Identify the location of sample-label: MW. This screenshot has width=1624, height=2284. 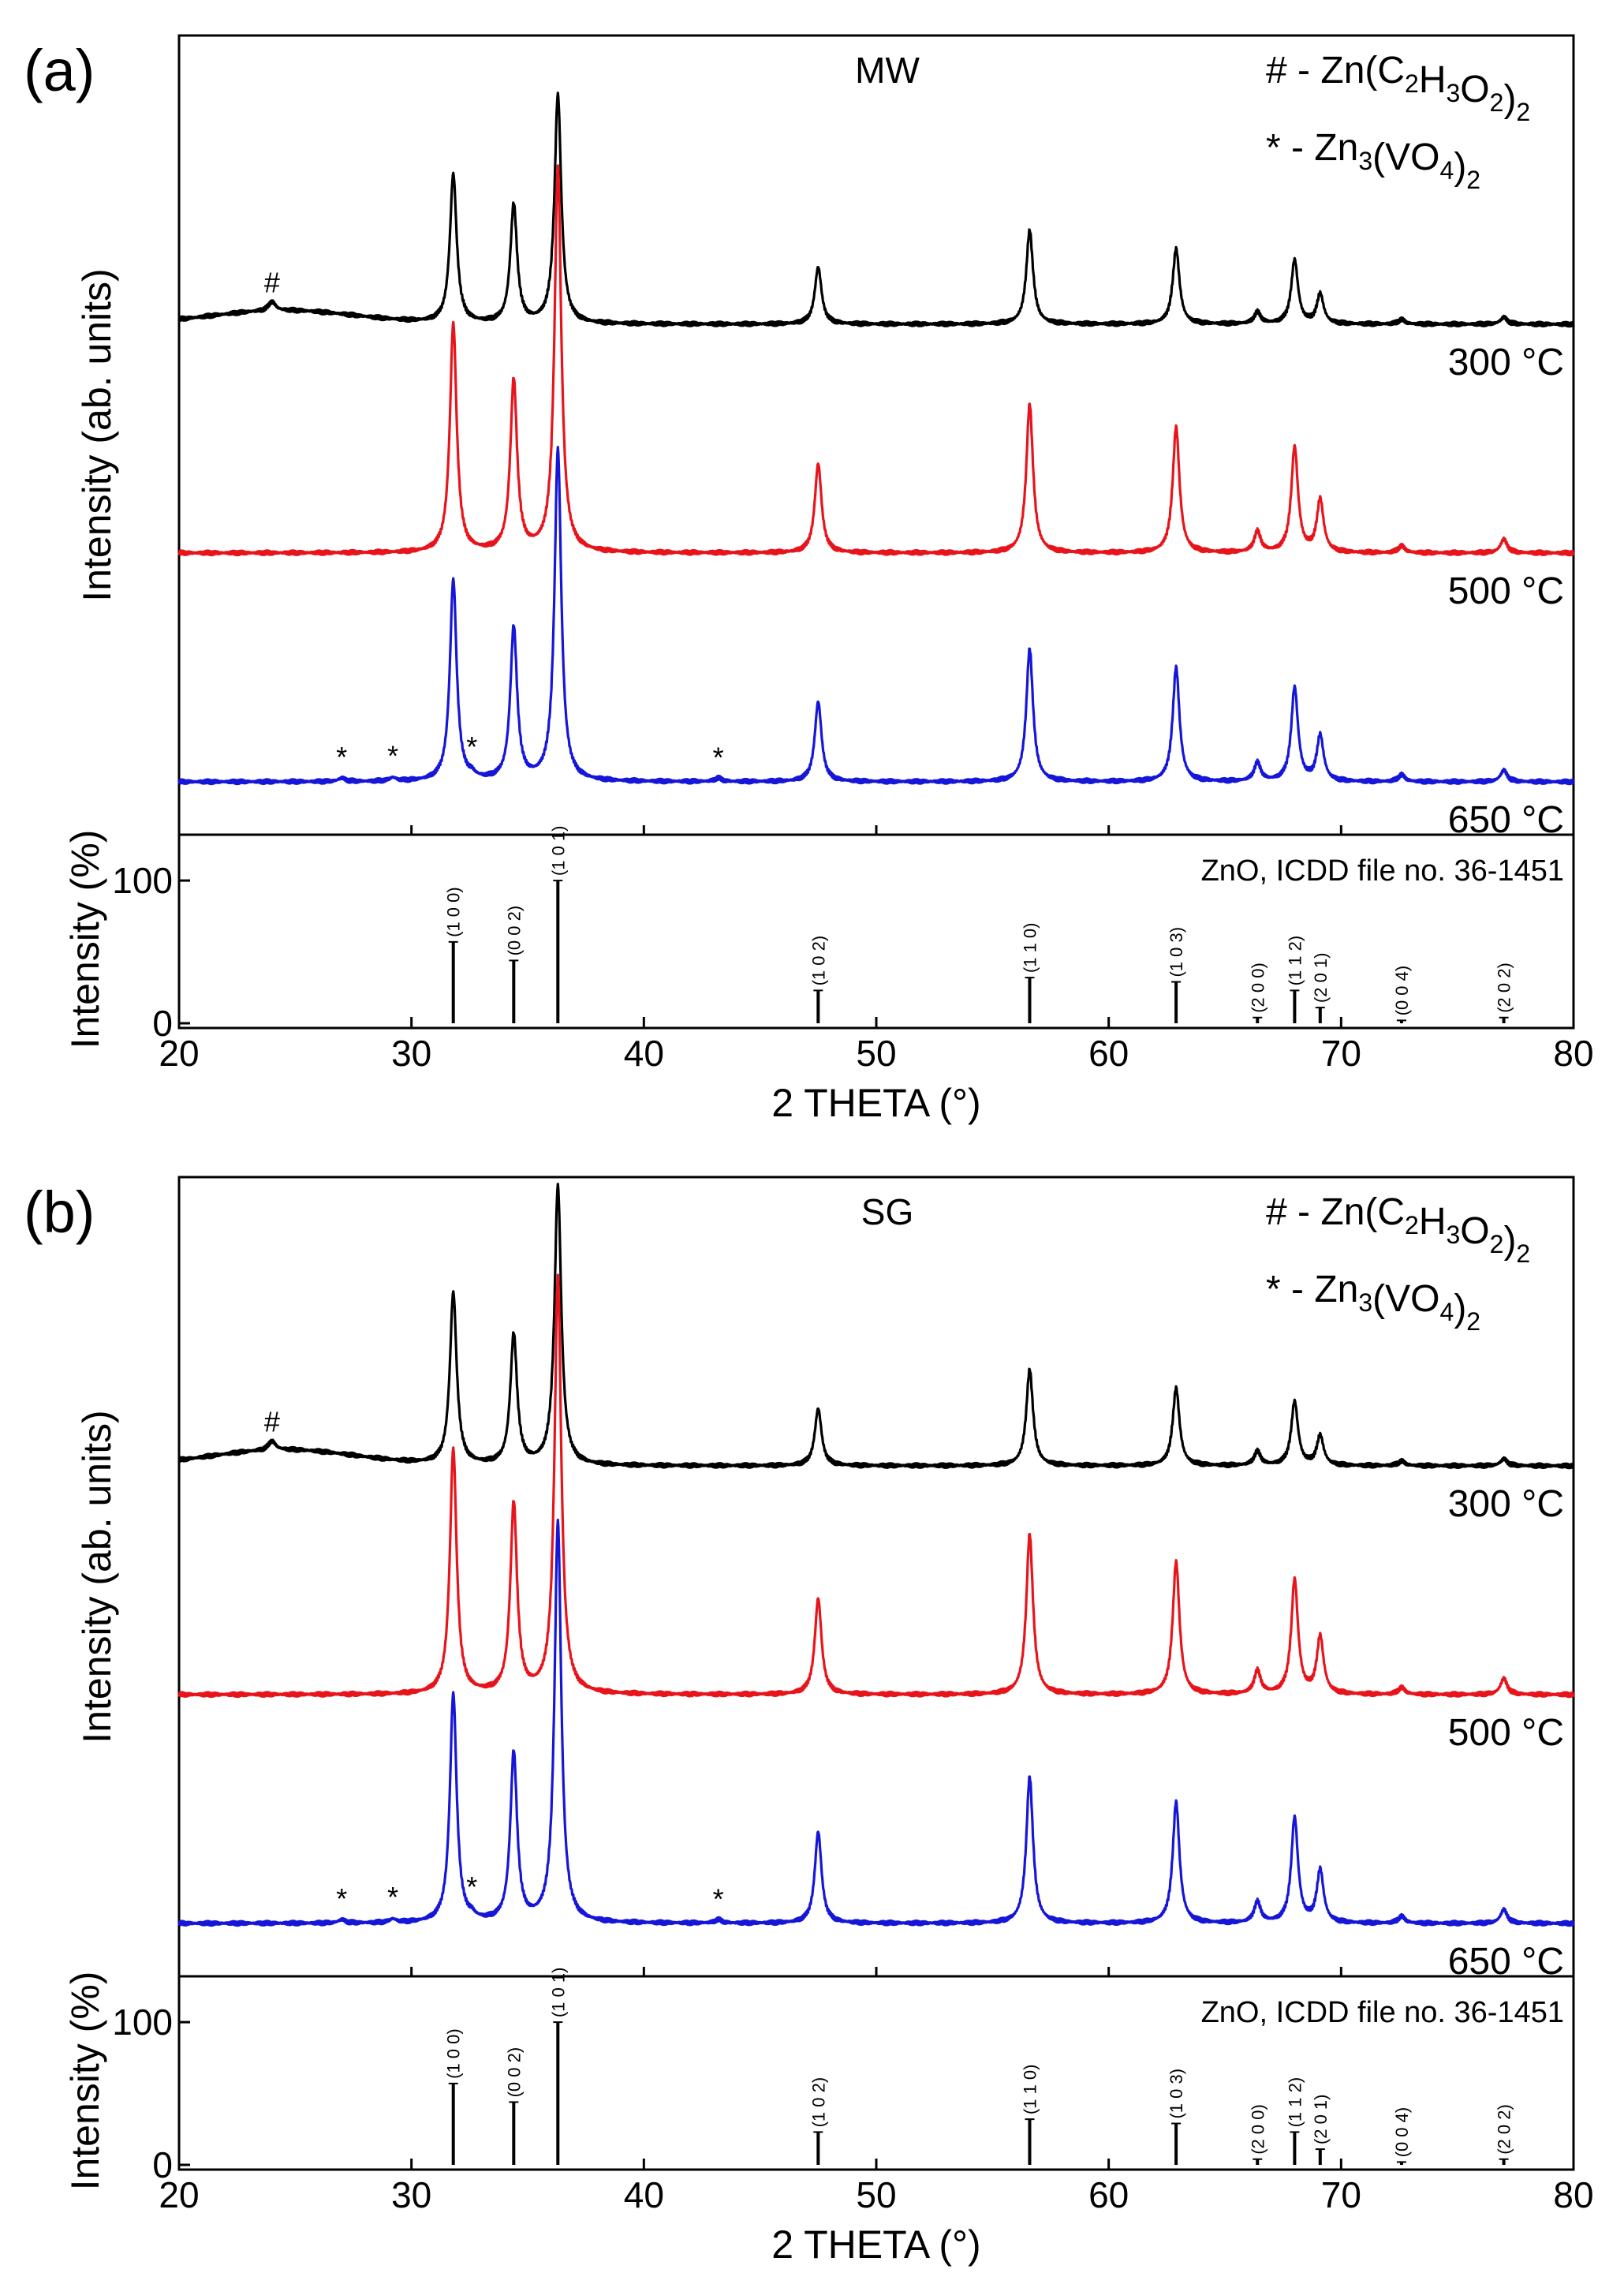
(887, 70).